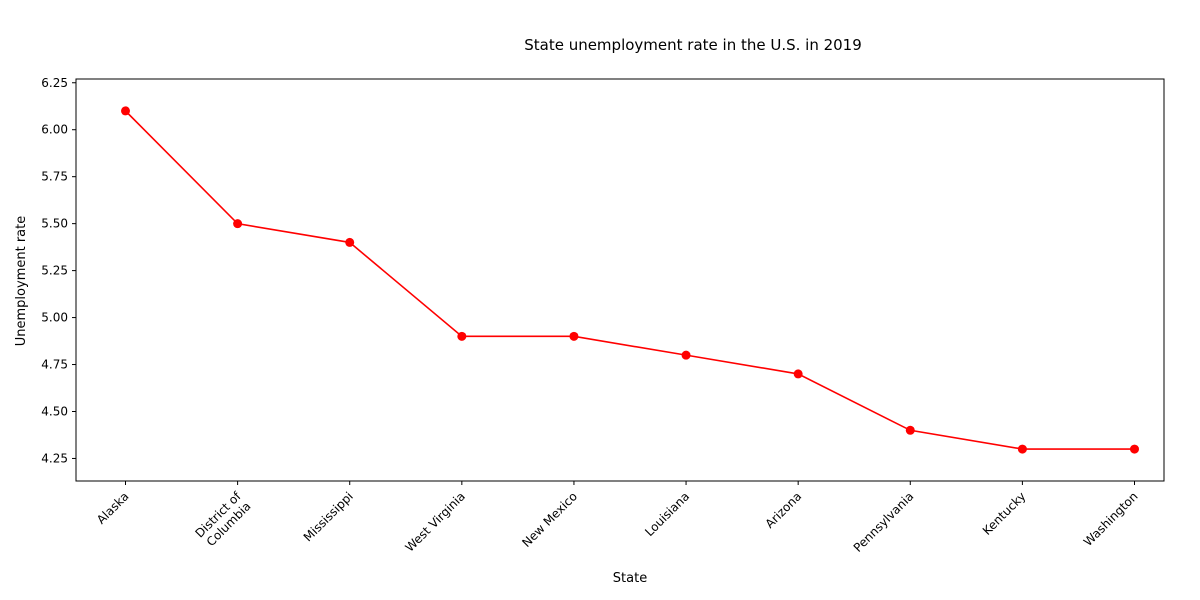  Describe the element at coordinates (630, 578) in the screenshot. I see `x-axis-label: State` at that location.